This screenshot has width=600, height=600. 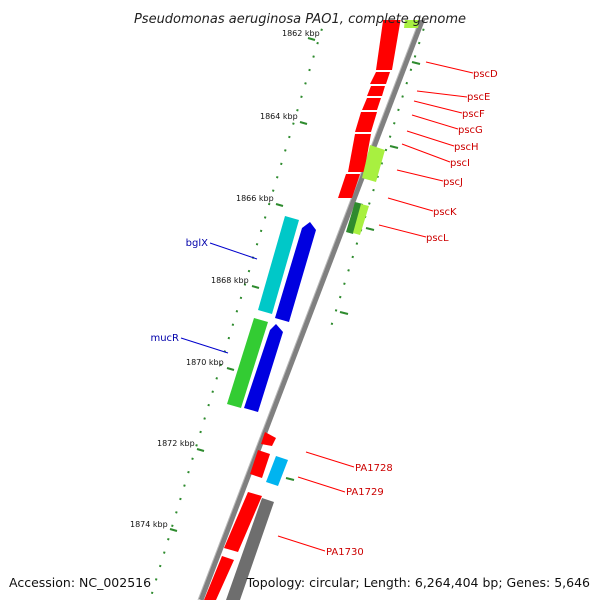 What do you see at coordinates (460, 163) in the screenshot?
I see `gene-label-pscI: pscI` at bounding box center [460, 163].